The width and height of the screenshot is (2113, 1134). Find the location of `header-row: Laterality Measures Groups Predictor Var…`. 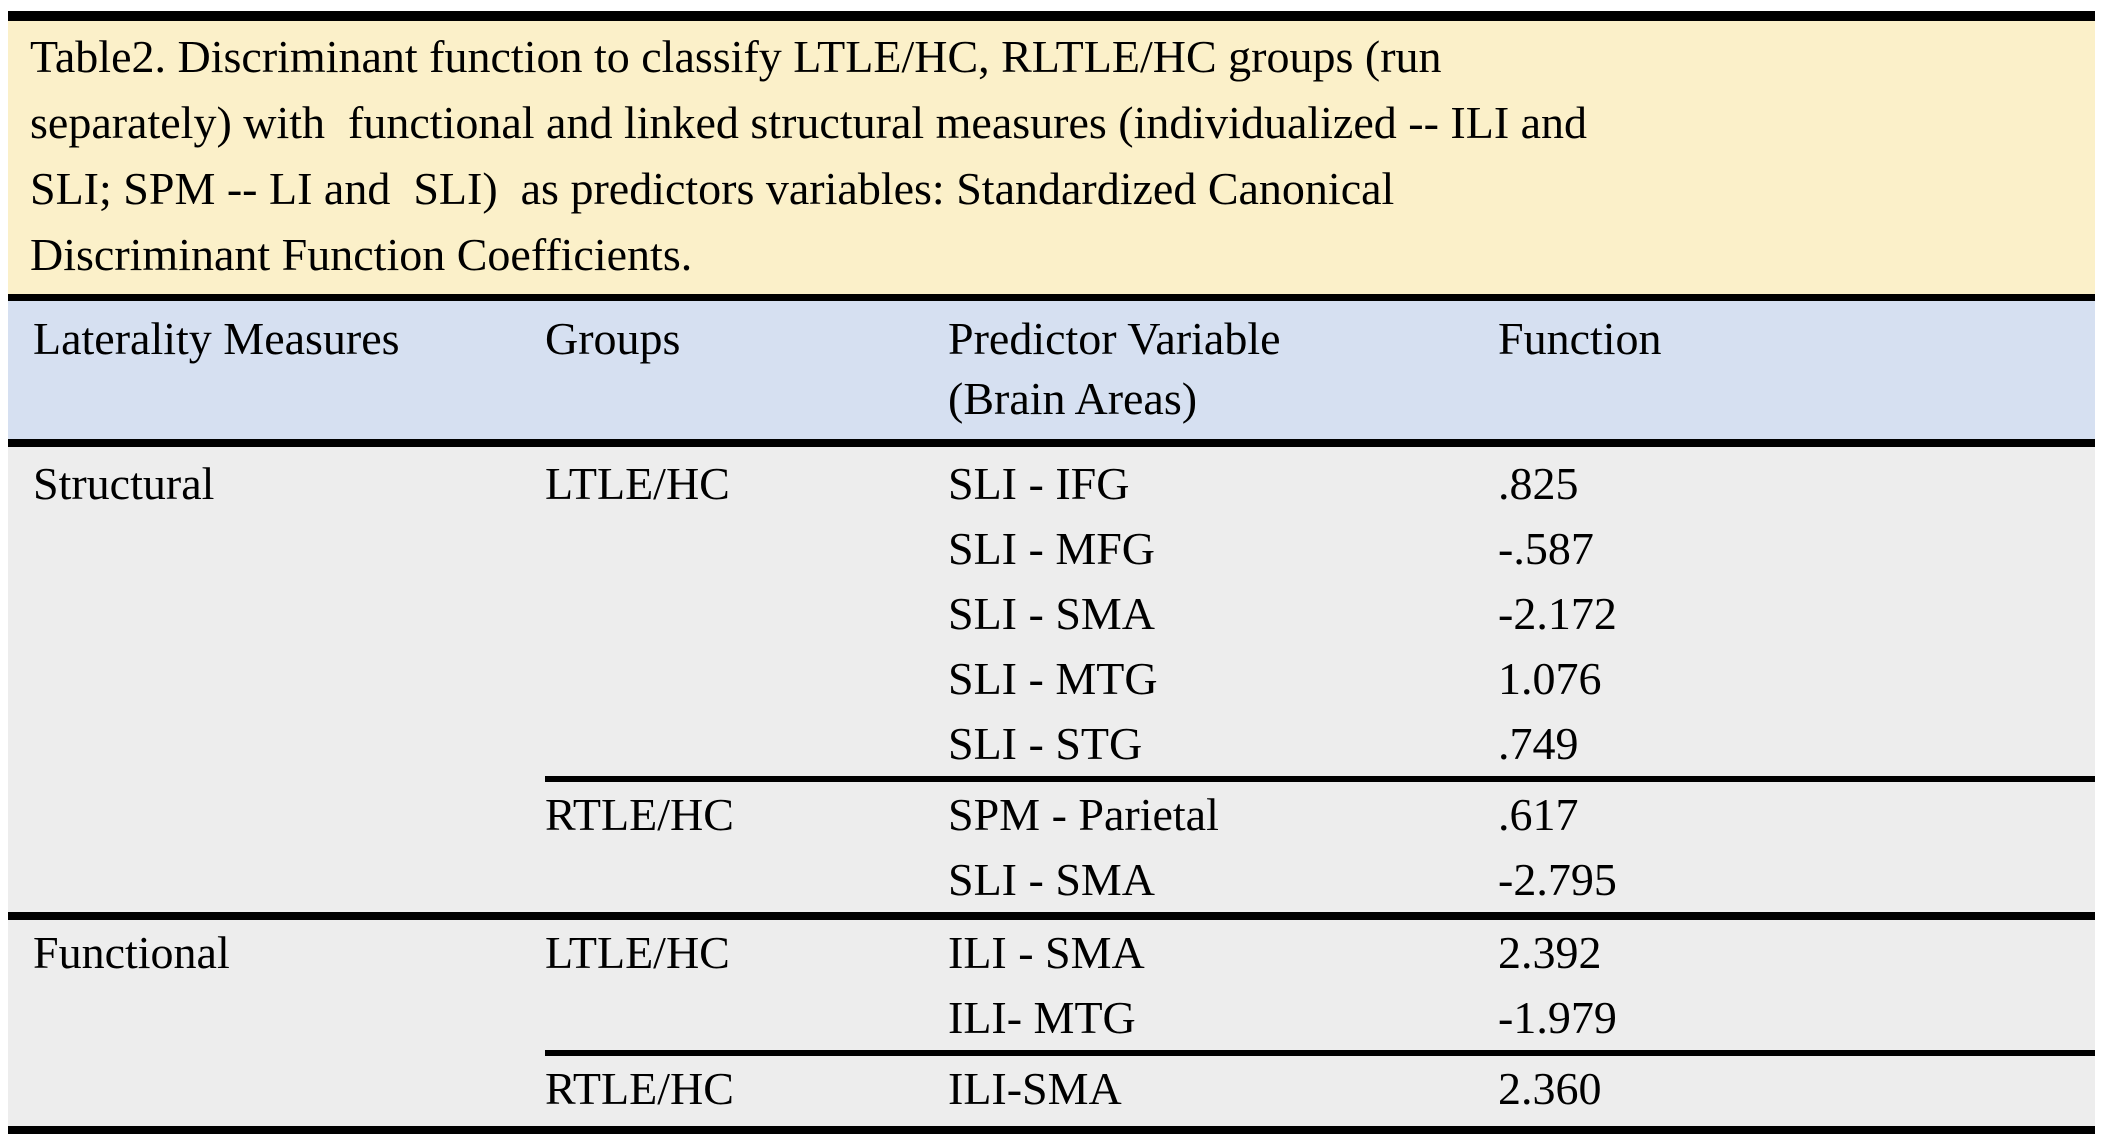

header-row: Laterality Measures Groups Predictor Var… is located at coordinates (1051, 374).